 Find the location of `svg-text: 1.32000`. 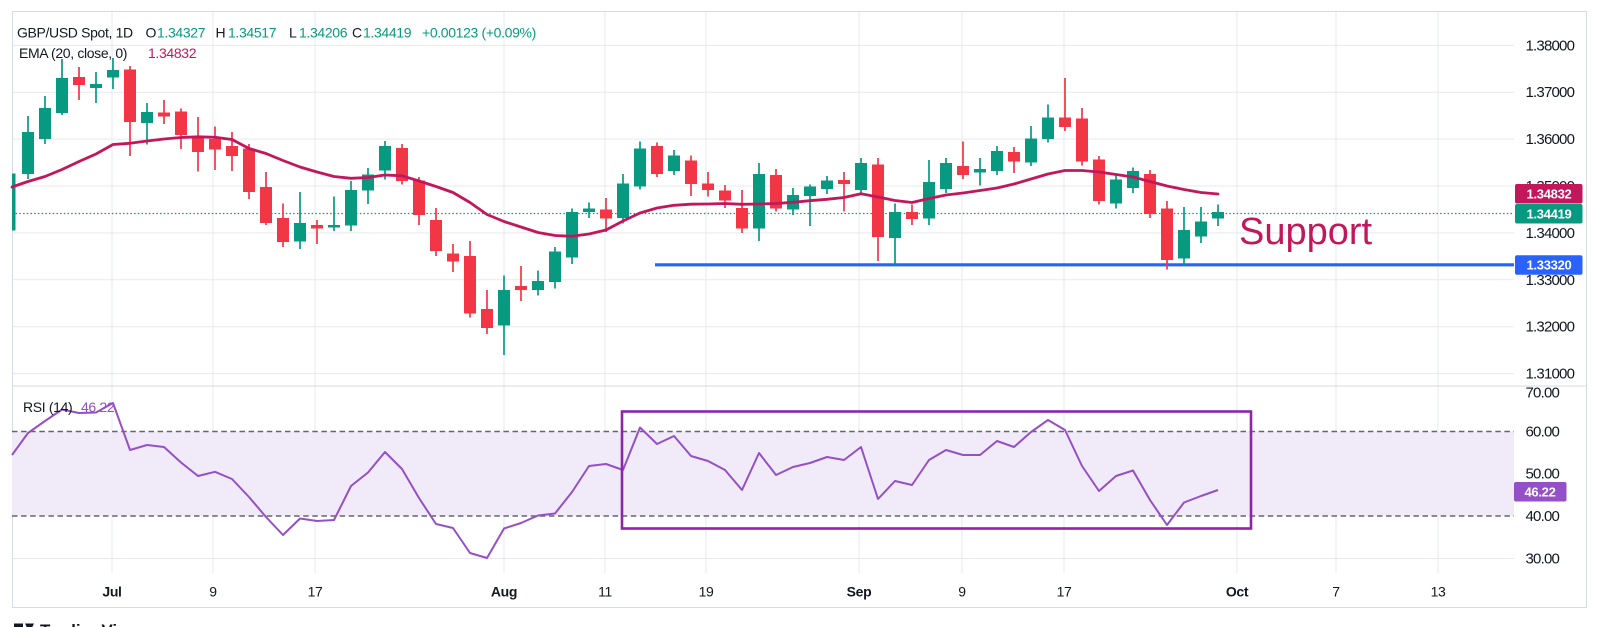

svg-text: 1.32000 is located at coordinates (1550, 327).